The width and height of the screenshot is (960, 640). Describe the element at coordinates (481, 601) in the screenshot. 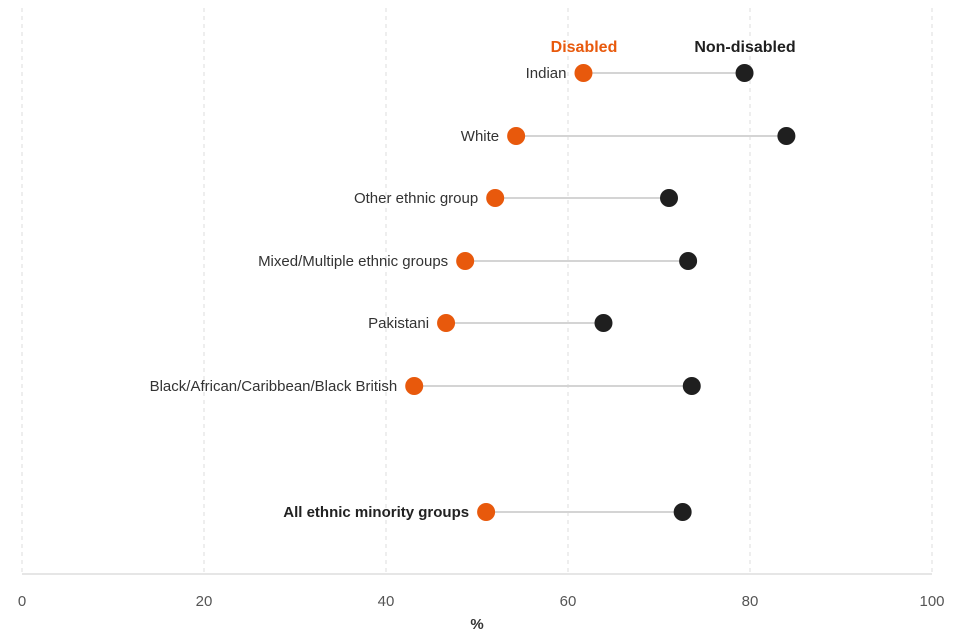

I see `x-axis-ticks: 0 20 40 60 80 100` at that location.